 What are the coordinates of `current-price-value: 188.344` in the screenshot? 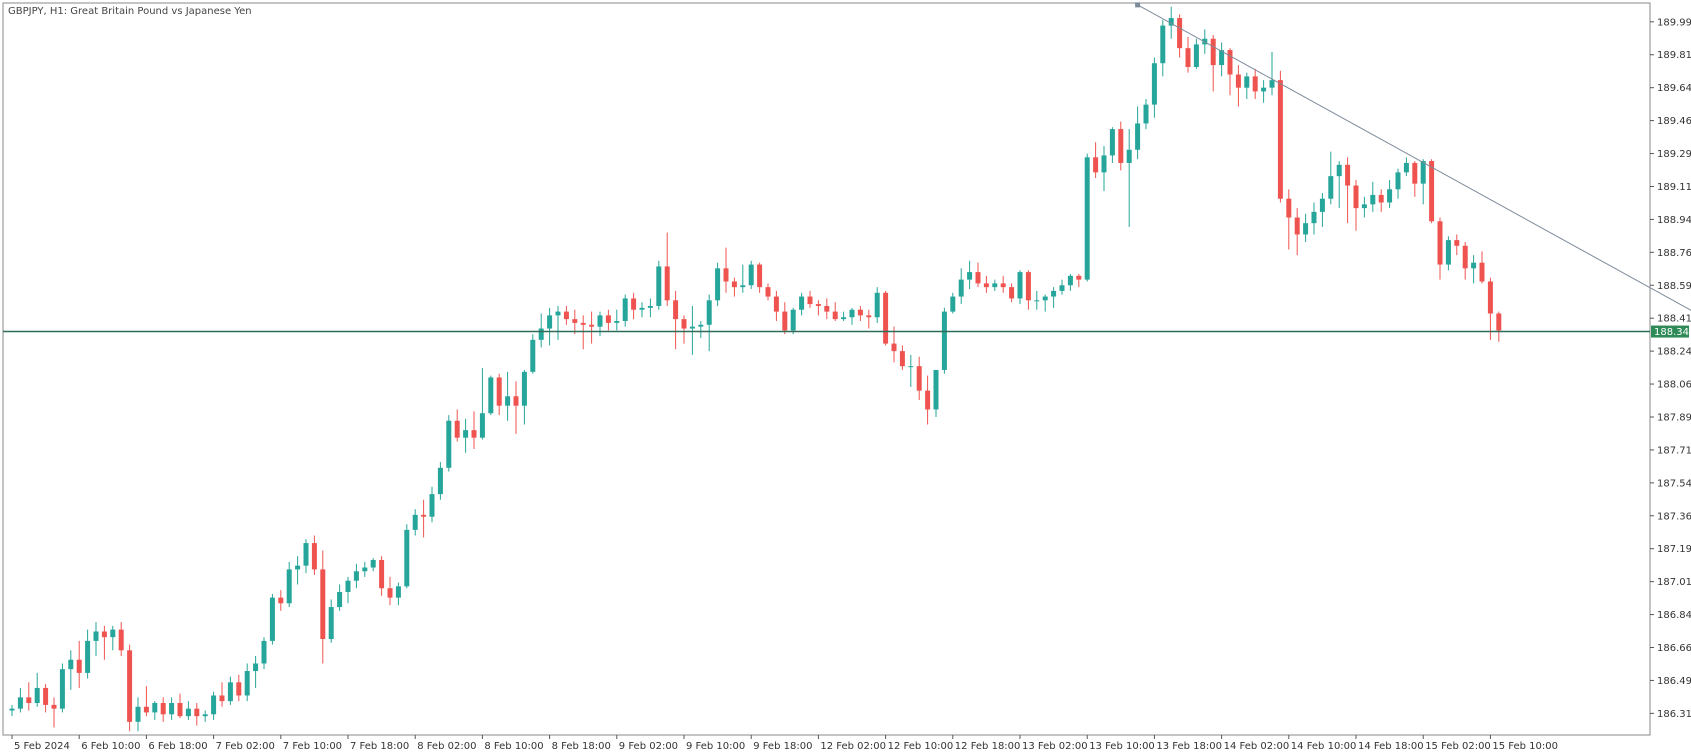 It's located at (1672, 332).